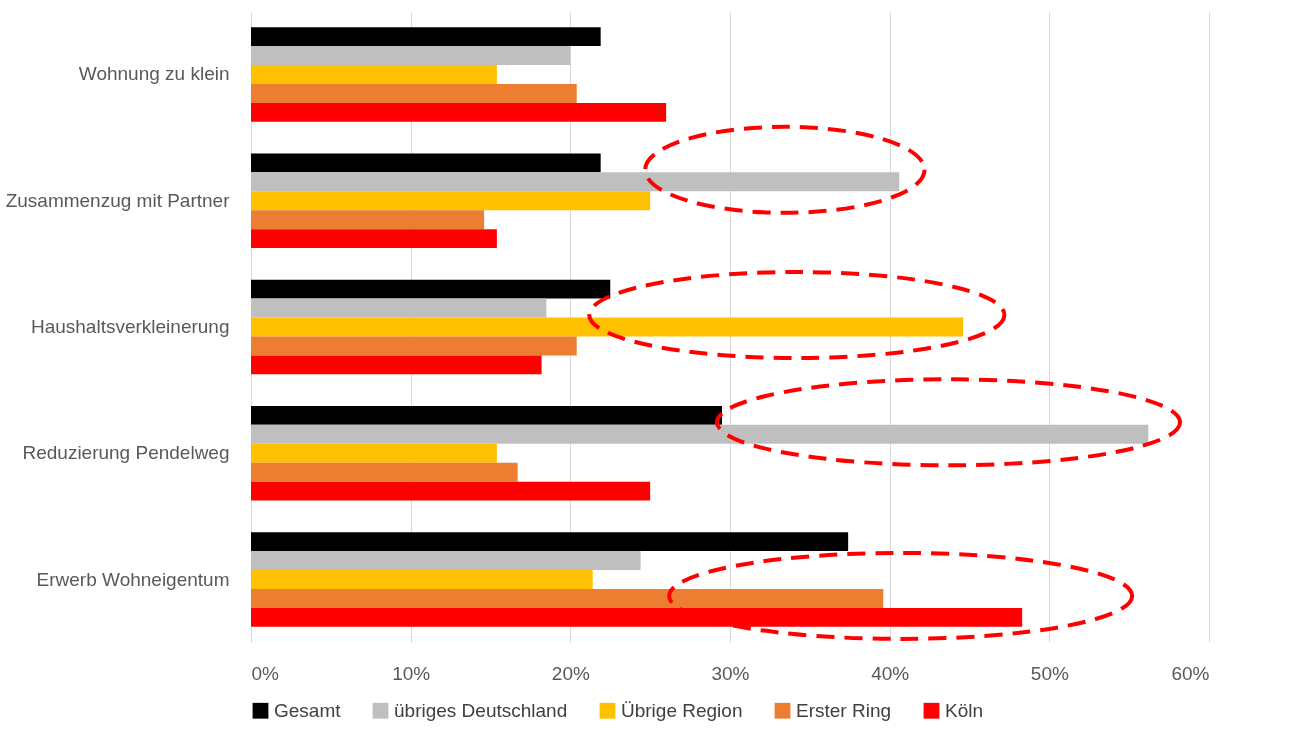 Image resolution: width=1291 pixels, height=734 pixels. Describe the element at coordinates (308, 710) in the screenshot. I see `legend-label: Gesamt` at that location.